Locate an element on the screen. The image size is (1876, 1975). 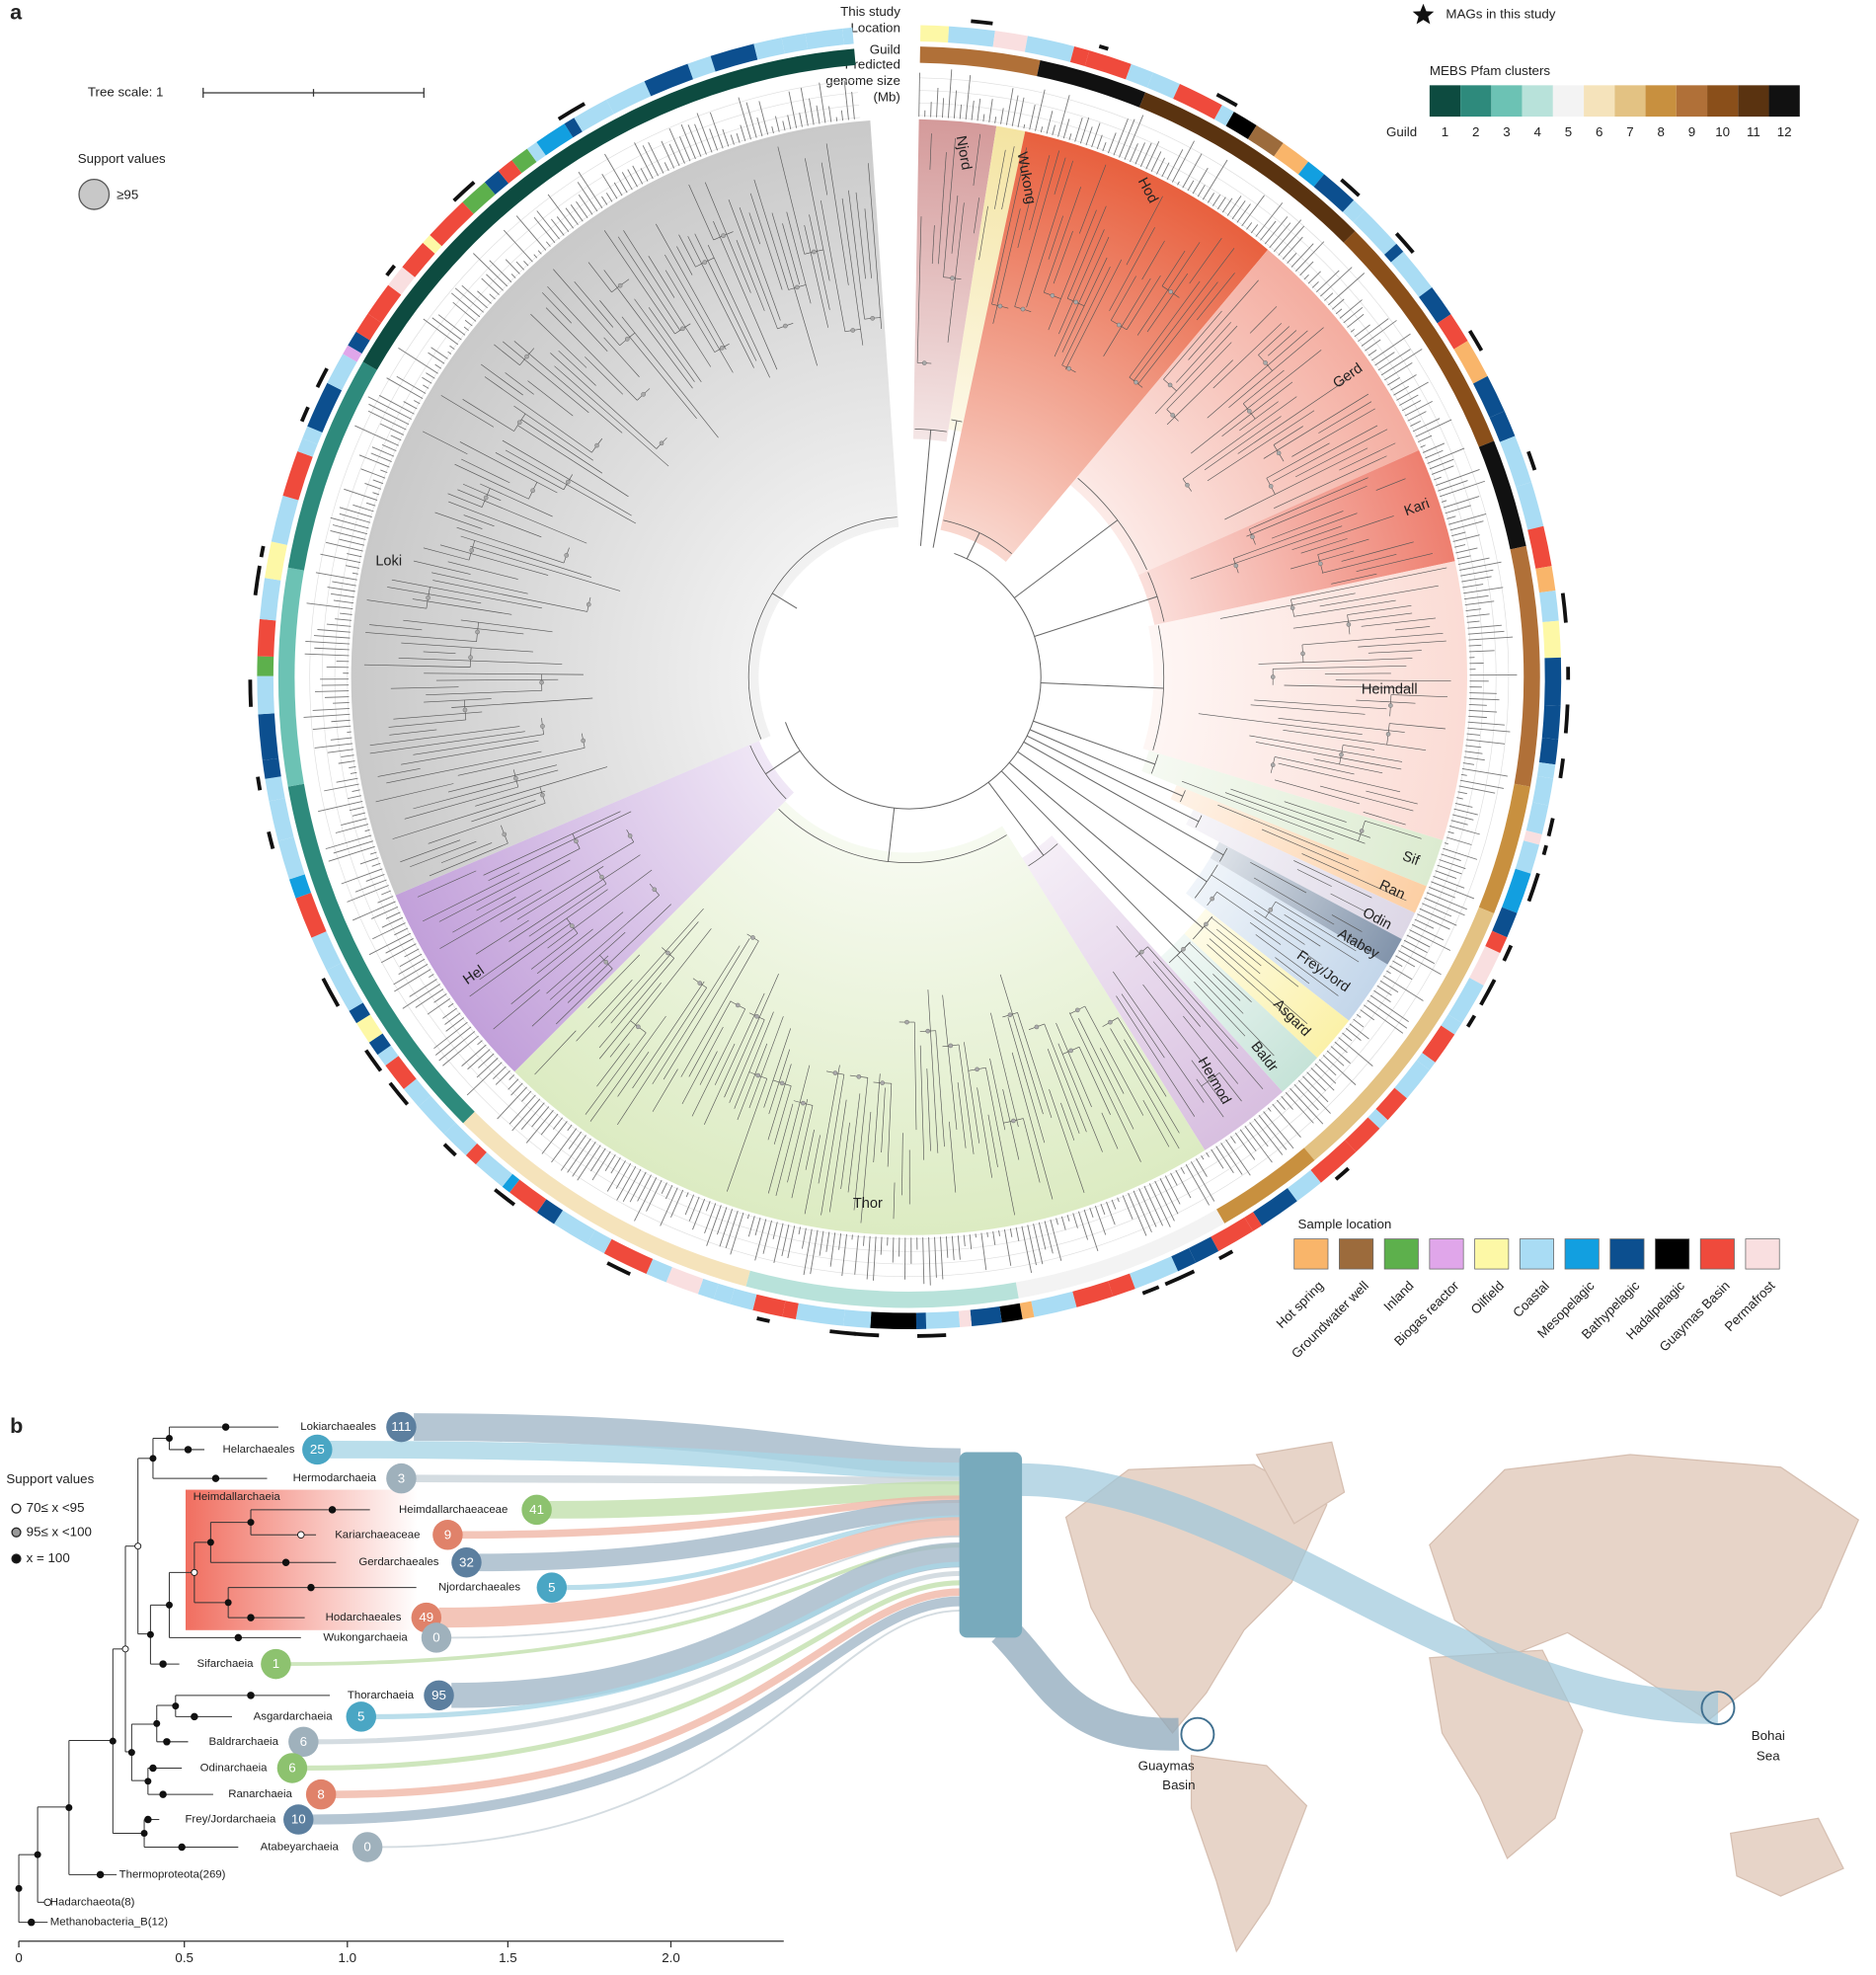
location-label: Basin is located at coordinates (1179, 1785).